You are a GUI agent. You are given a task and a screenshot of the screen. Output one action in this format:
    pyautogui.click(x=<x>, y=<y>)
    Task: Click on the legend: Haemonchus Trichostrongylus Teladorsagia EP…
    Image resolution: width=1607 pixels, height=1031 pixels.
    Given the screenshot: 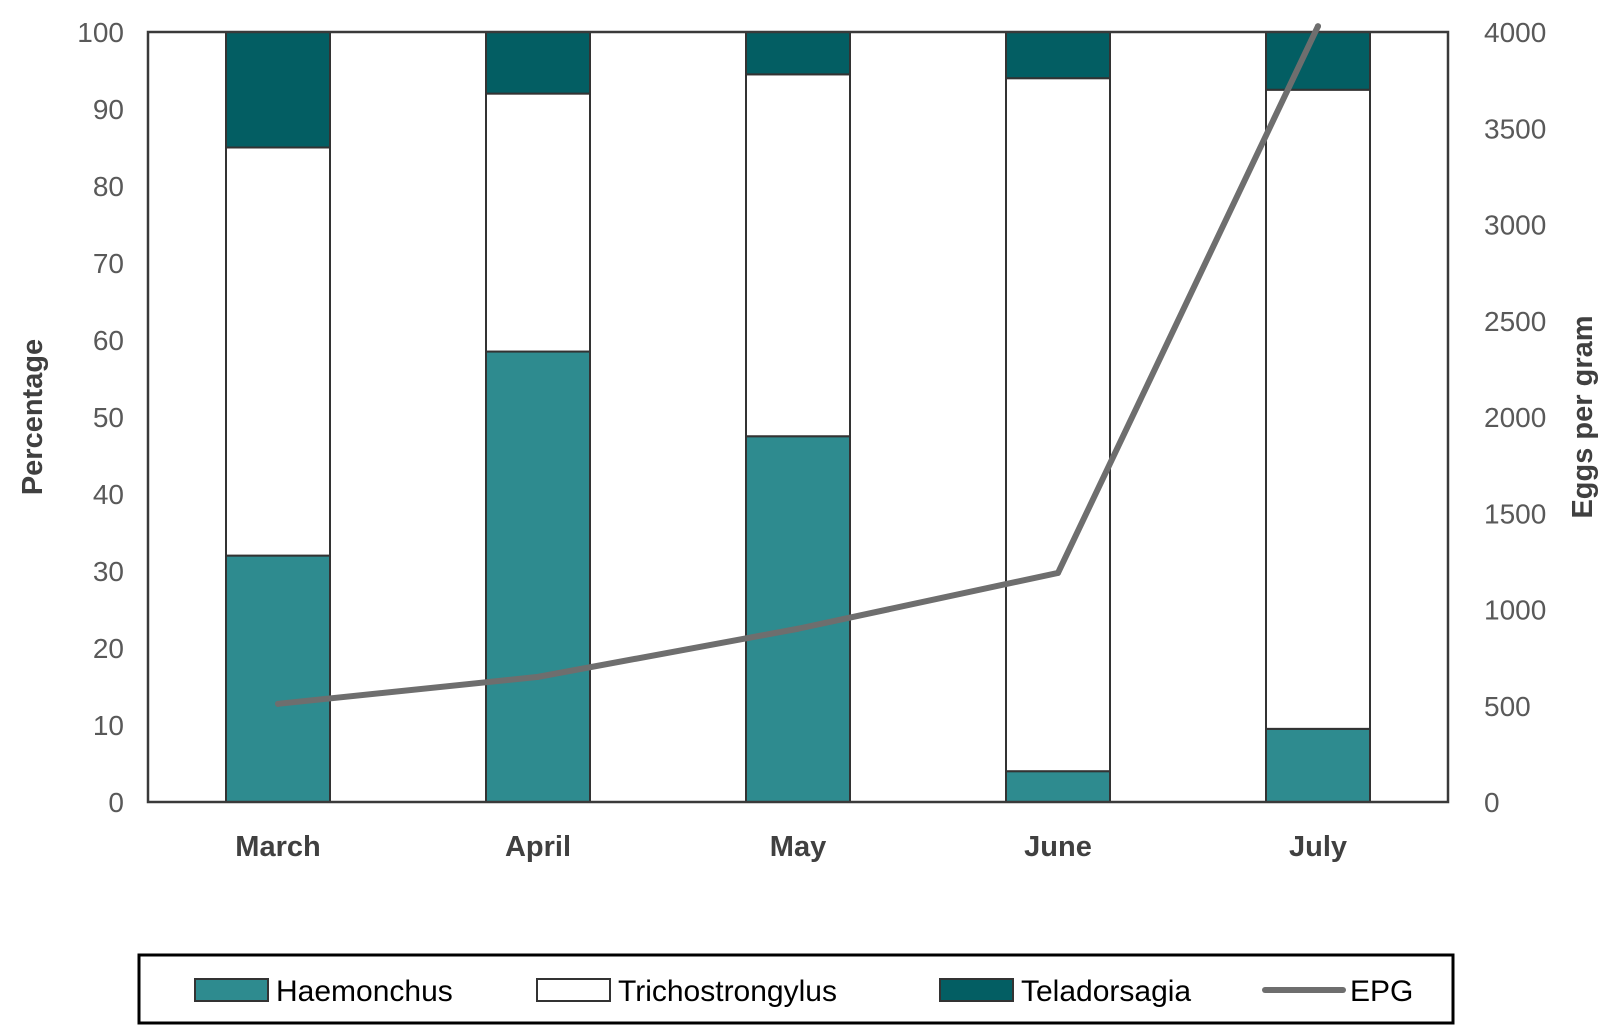 What is the action you would take?
    pyautogui.click(x=796, y=989)
    